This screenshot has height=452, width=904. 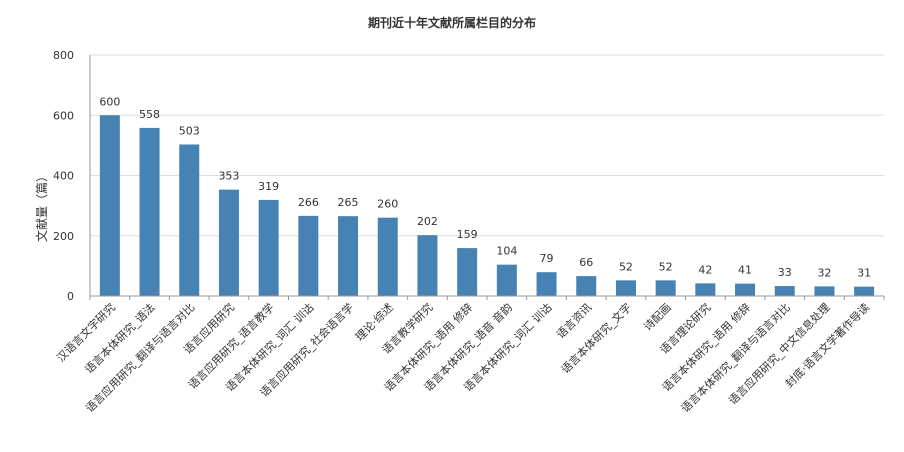 I want to click on y-tick-label: 0, so click(x=70, y=296).